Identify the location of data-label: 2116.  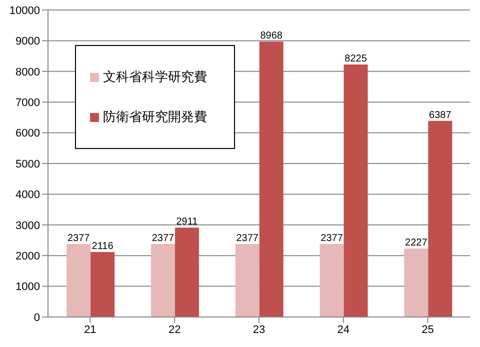
(103, 246).